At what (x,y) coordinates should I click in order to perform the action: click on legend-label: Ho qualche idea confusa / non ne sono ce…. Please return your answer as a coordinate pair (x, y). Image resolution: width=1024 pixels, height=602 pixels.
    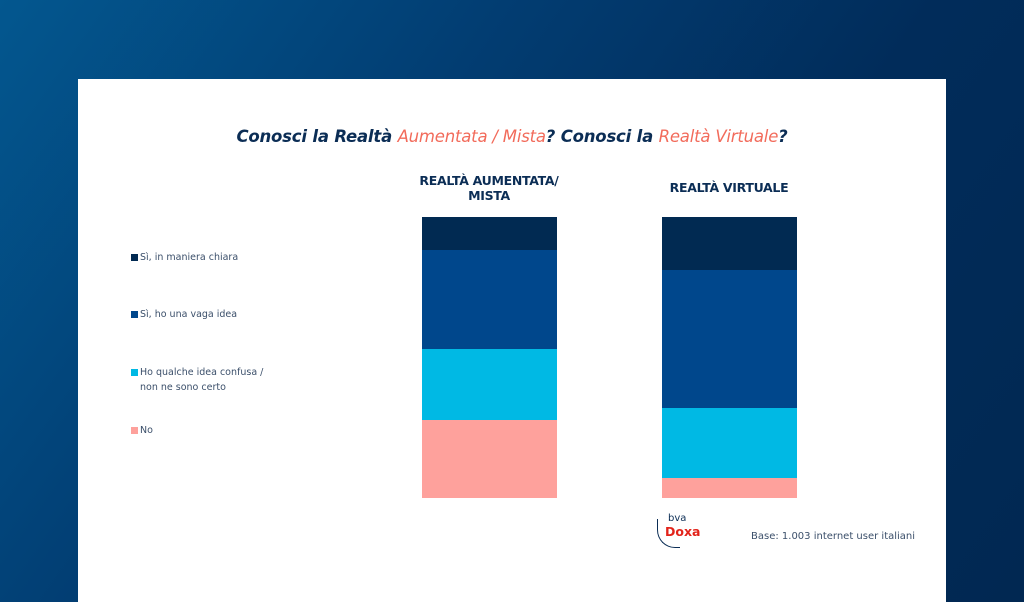
    Looking at the image, I should click on (202, 380).